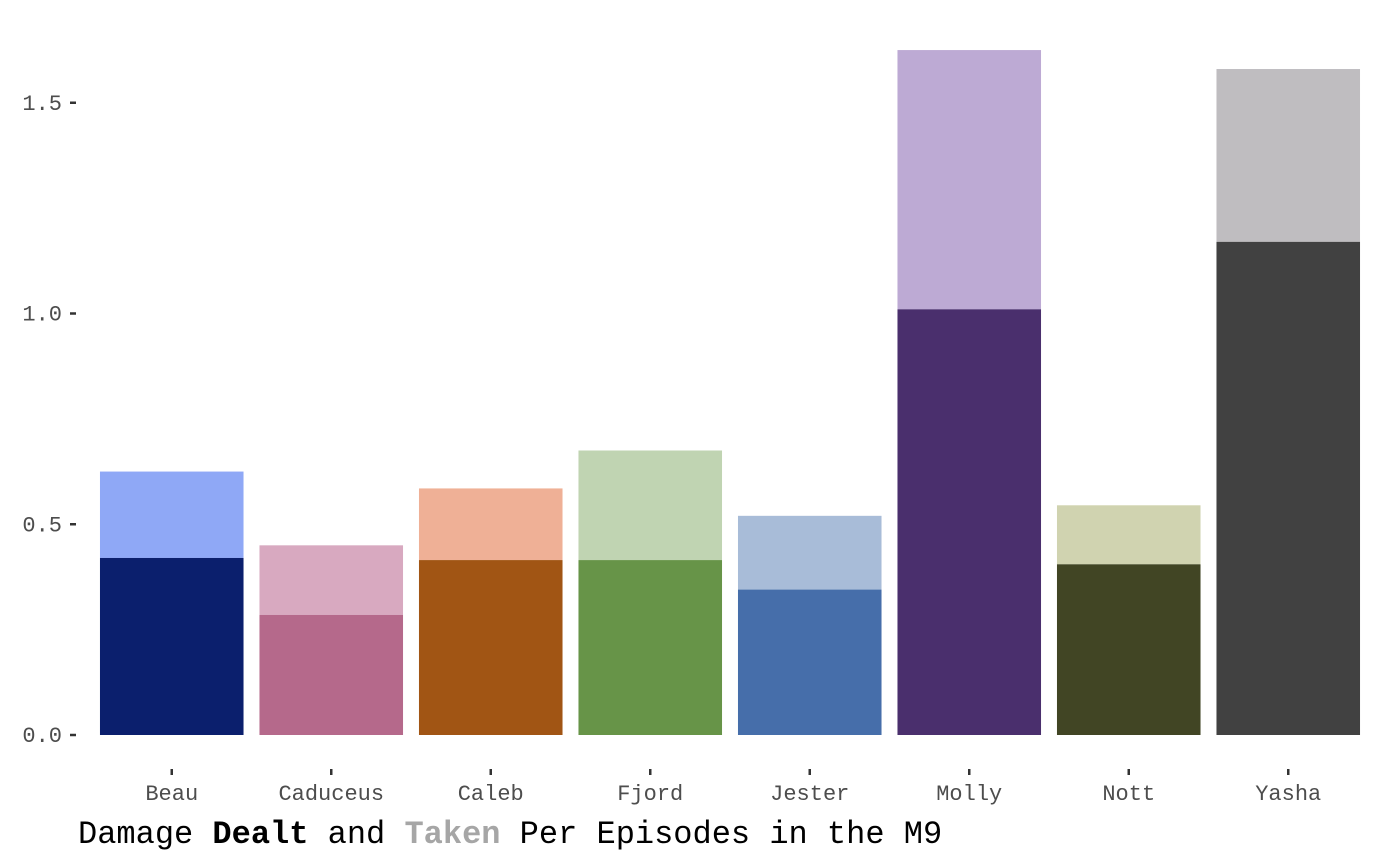 This screenshot has height=865, width=1400. I want to click on title-part3: Per Episodes in the M9, so click(721, 834).